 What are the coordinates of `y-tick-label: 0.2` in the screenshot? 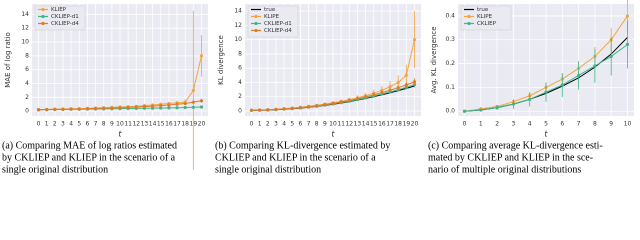 It's located at (450, 63).